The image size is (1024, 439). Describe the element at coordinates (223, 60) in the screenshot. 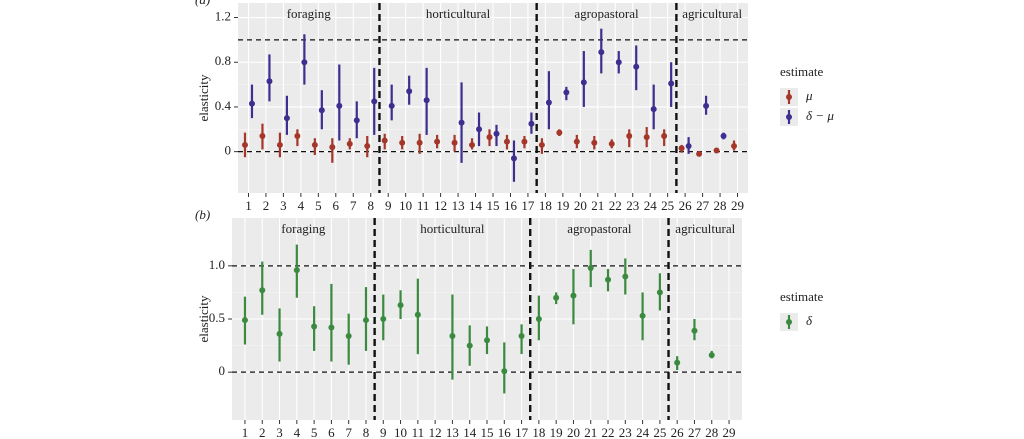

I see `y-tick-label: 0.8` at that location.